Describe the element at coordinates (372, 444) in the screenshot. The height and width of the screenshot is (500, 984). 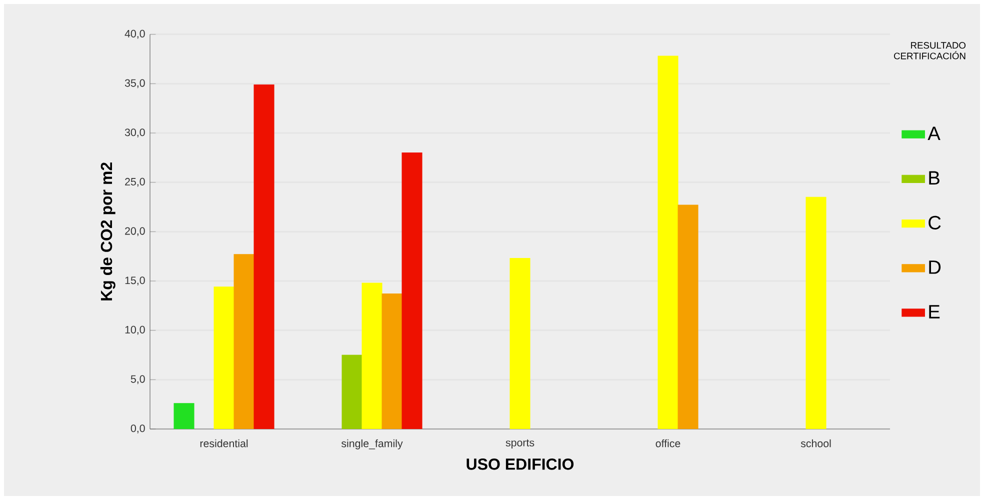
I see `x-tick-label: single_family` at that location.